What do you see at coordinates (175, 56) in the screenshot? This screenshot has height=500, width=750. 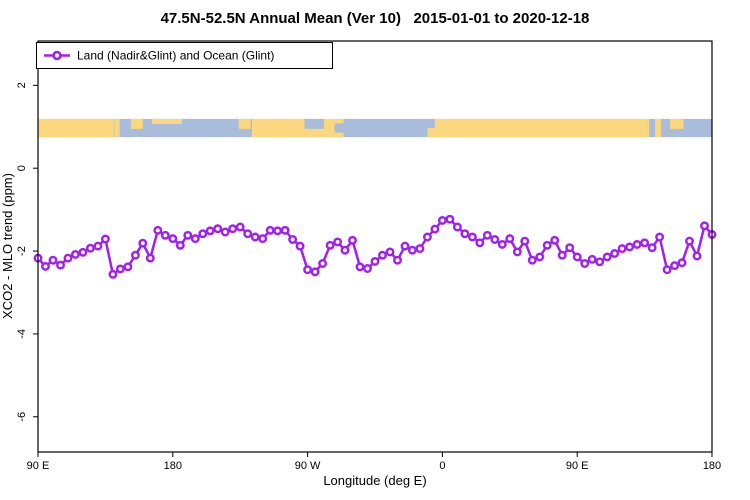 I see `legend-label: Land (Nadir&Glint) and Ocean (Glint)` at bounding box center [175, 56].